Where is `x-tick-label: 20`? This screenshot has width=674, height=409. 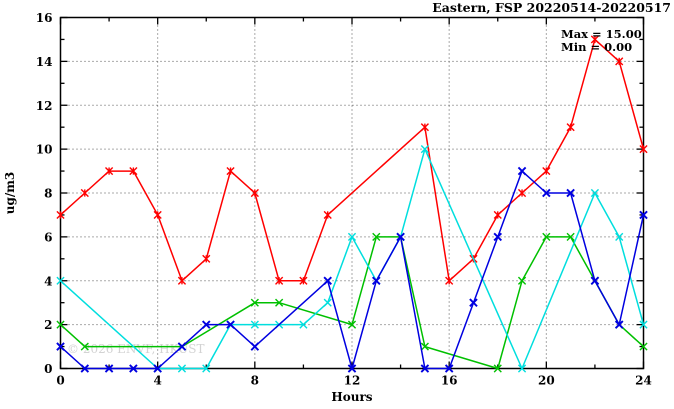
x-tick-label: 20 is located at coordinates (546, 381).